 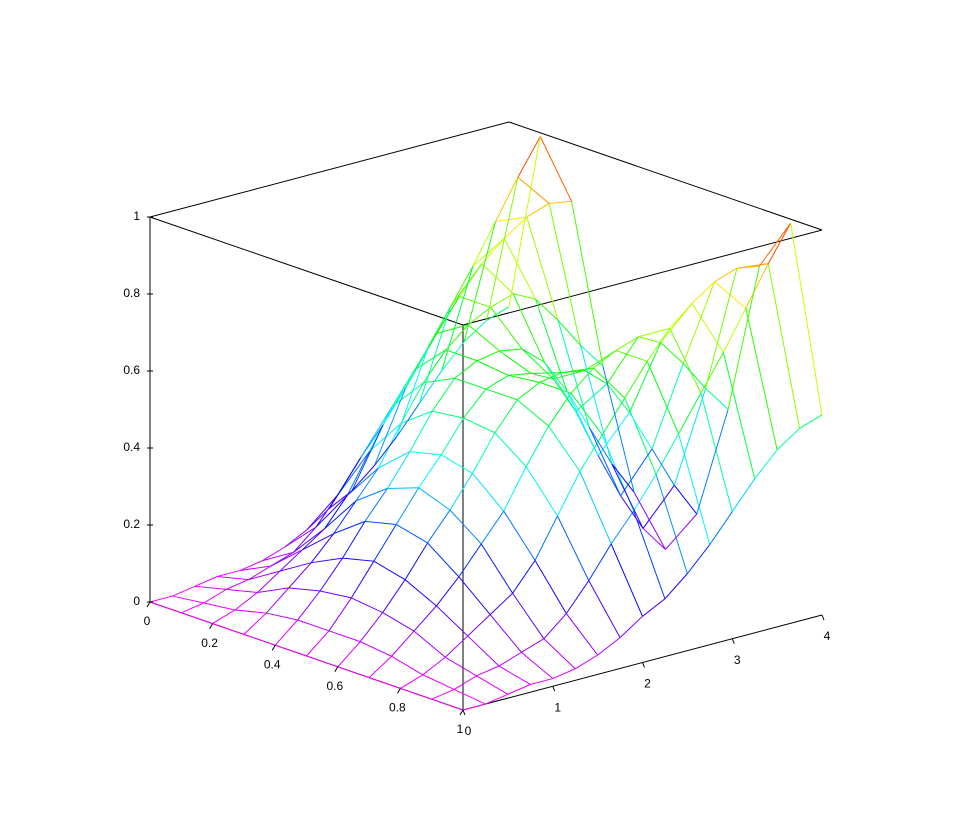 I want to click on box-edge, so click(x=642, y=277).